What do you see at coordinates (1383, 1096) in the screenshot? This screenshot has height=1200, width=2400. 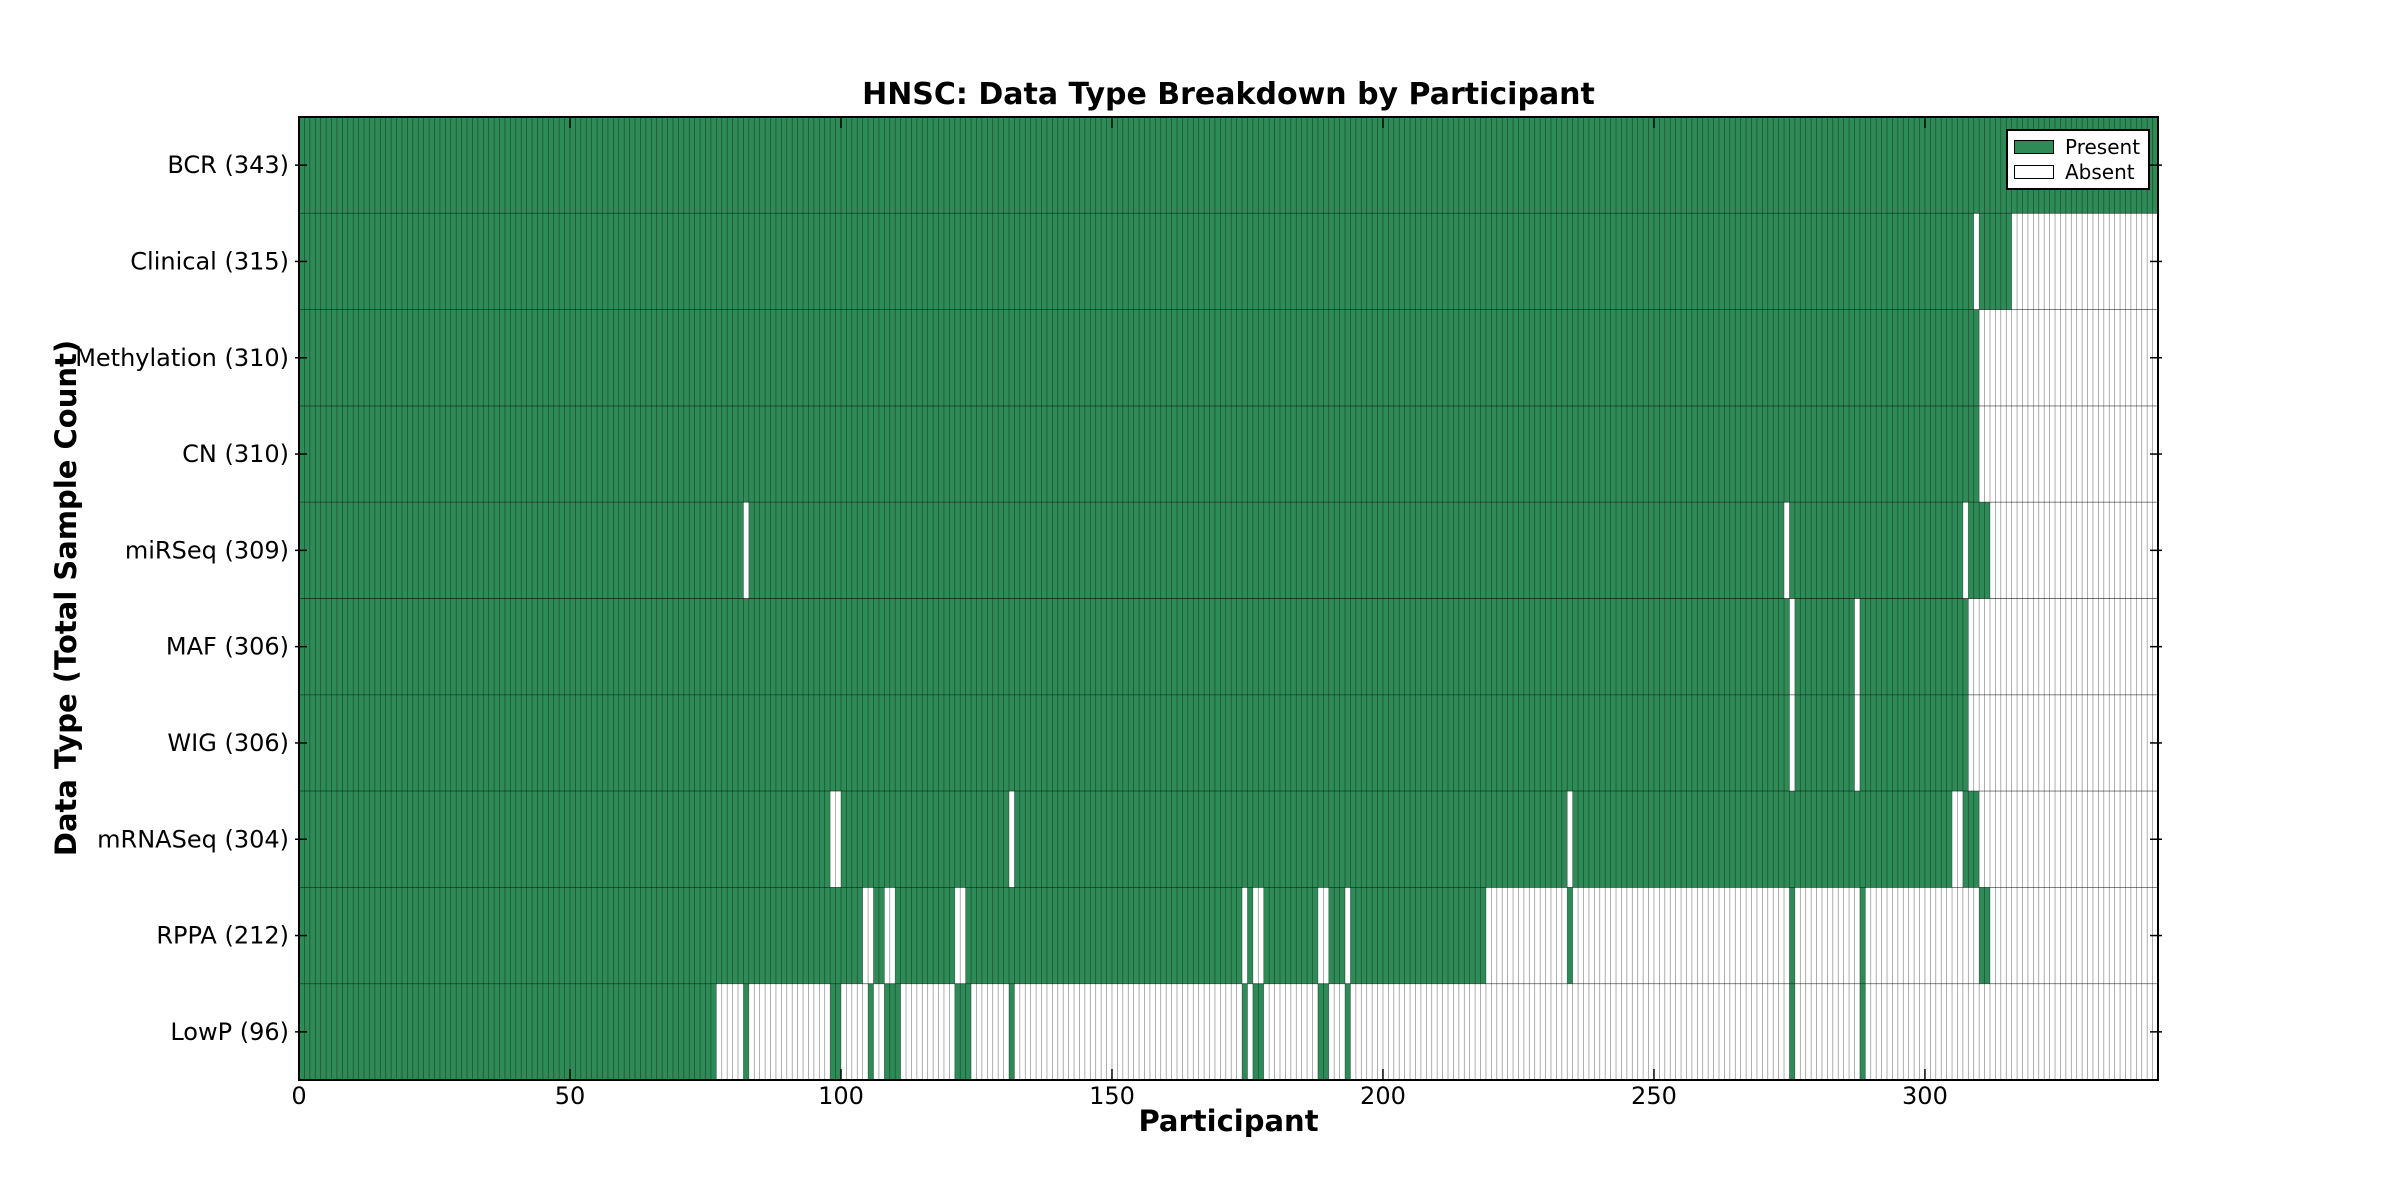 I see `x-tick-label: 200` at bounding box center [1383, 1096].